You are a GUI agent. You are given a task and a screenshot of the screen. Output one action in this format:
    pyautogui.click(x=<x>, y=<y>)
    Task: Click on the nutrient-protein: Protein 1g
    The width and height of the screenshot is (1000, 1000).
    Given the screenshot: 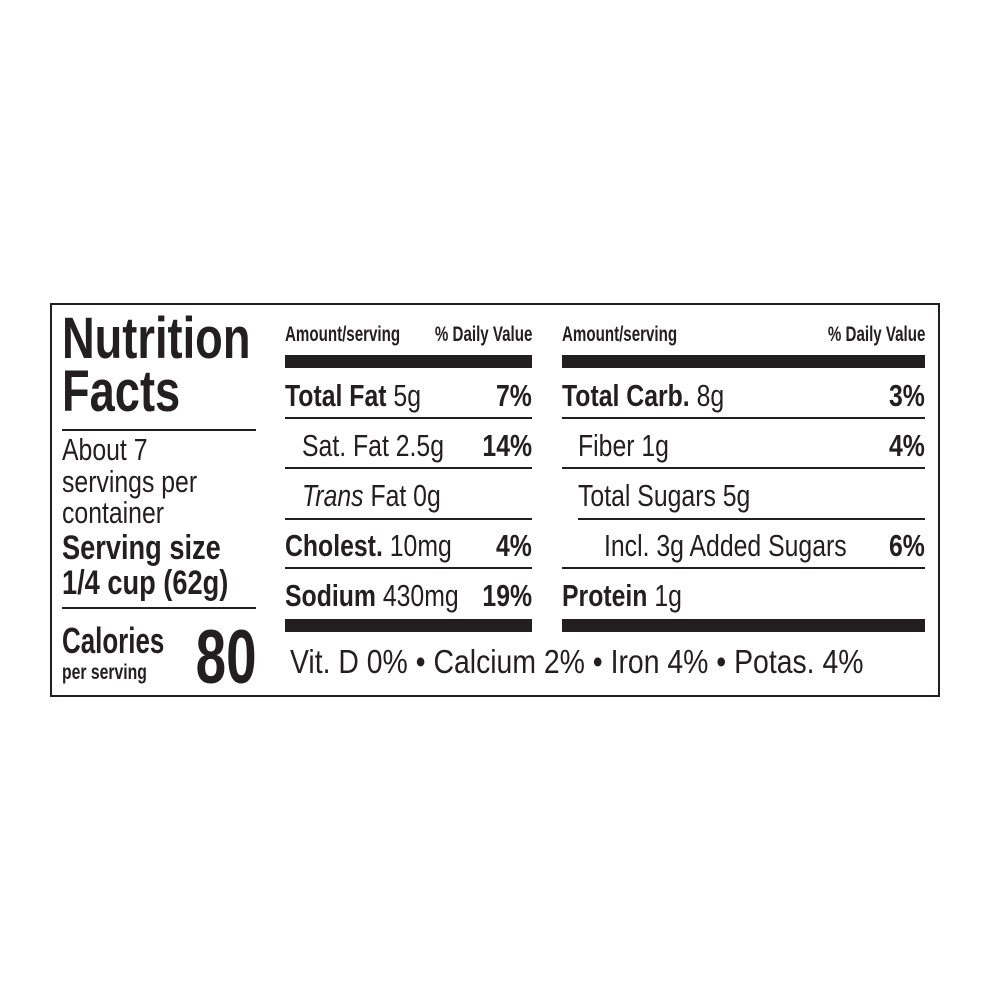 What is the action you would take?
    pyautogui.click(x=622, y=595)
    